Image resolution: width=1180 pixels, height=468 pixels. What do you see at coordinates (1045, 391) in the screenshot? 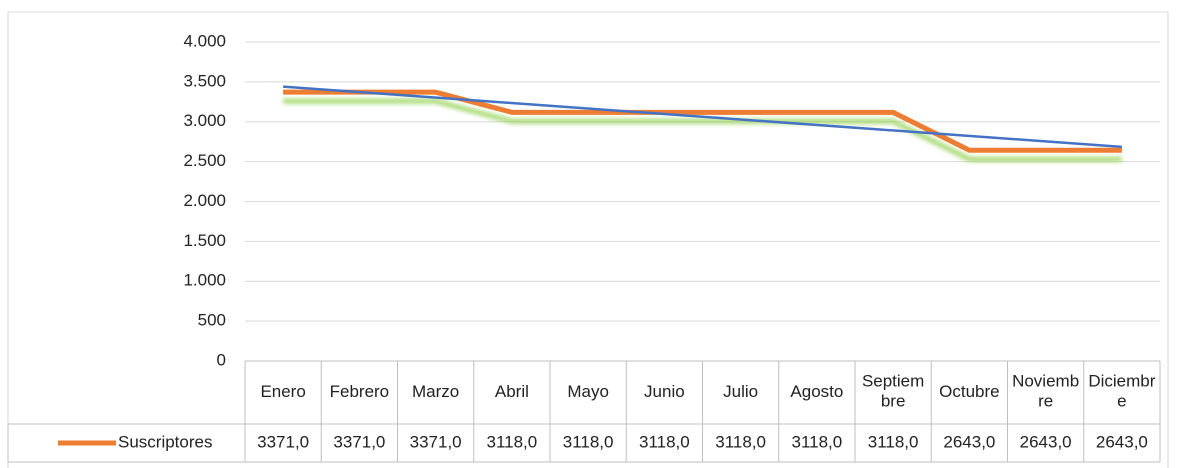
I see `x-tick-label: Noviemb re` at bounding box center [1045, 391].